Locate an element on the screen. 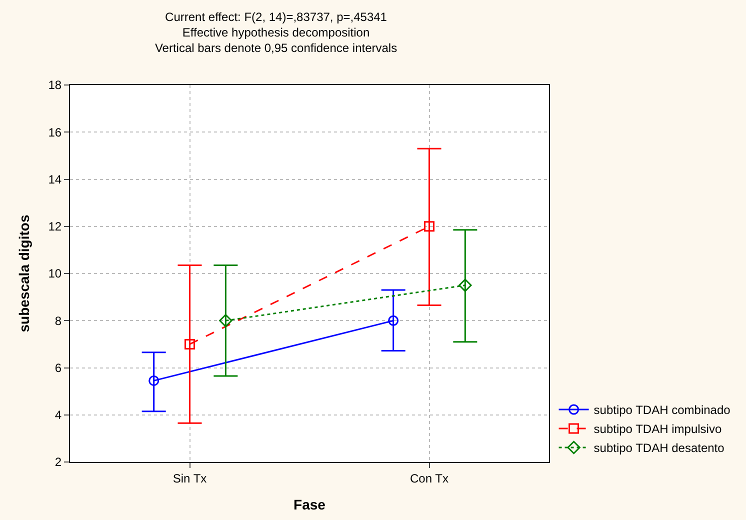 Image resolution: width=746 pixels, height=520 pixels. y-tick-label: 6 is located at coordinates (58, 367).